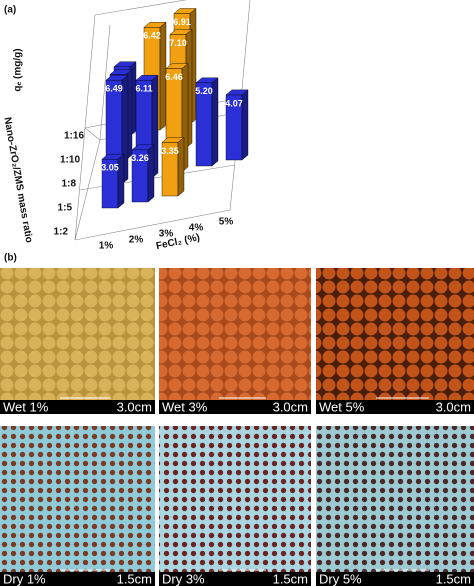 This screenshot has width=474, height=586. I want to click on value-label: 6.46, so click(174, 77).